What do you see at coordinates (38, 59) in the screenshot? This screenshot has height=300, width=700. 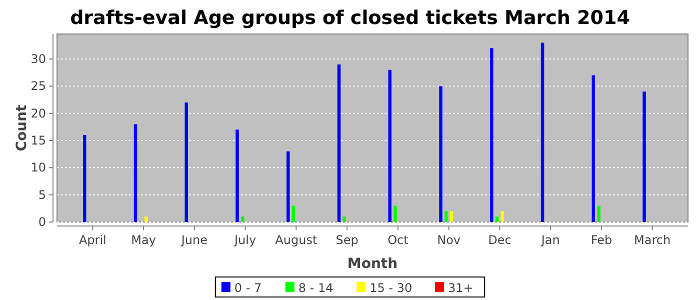 I see `y-tick-label: 30` at bounding box center [38, 59].